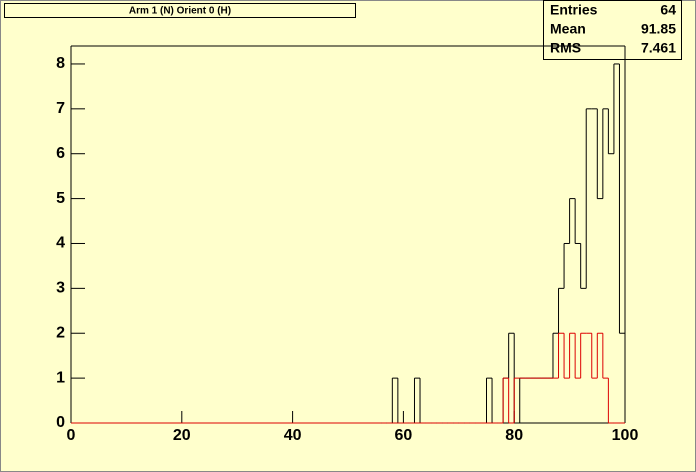 This screenshot has width=696, height=472. Describe the element at coordinates (182, 435) in the screenshot. I see `x-tick-label: 20` at that location.